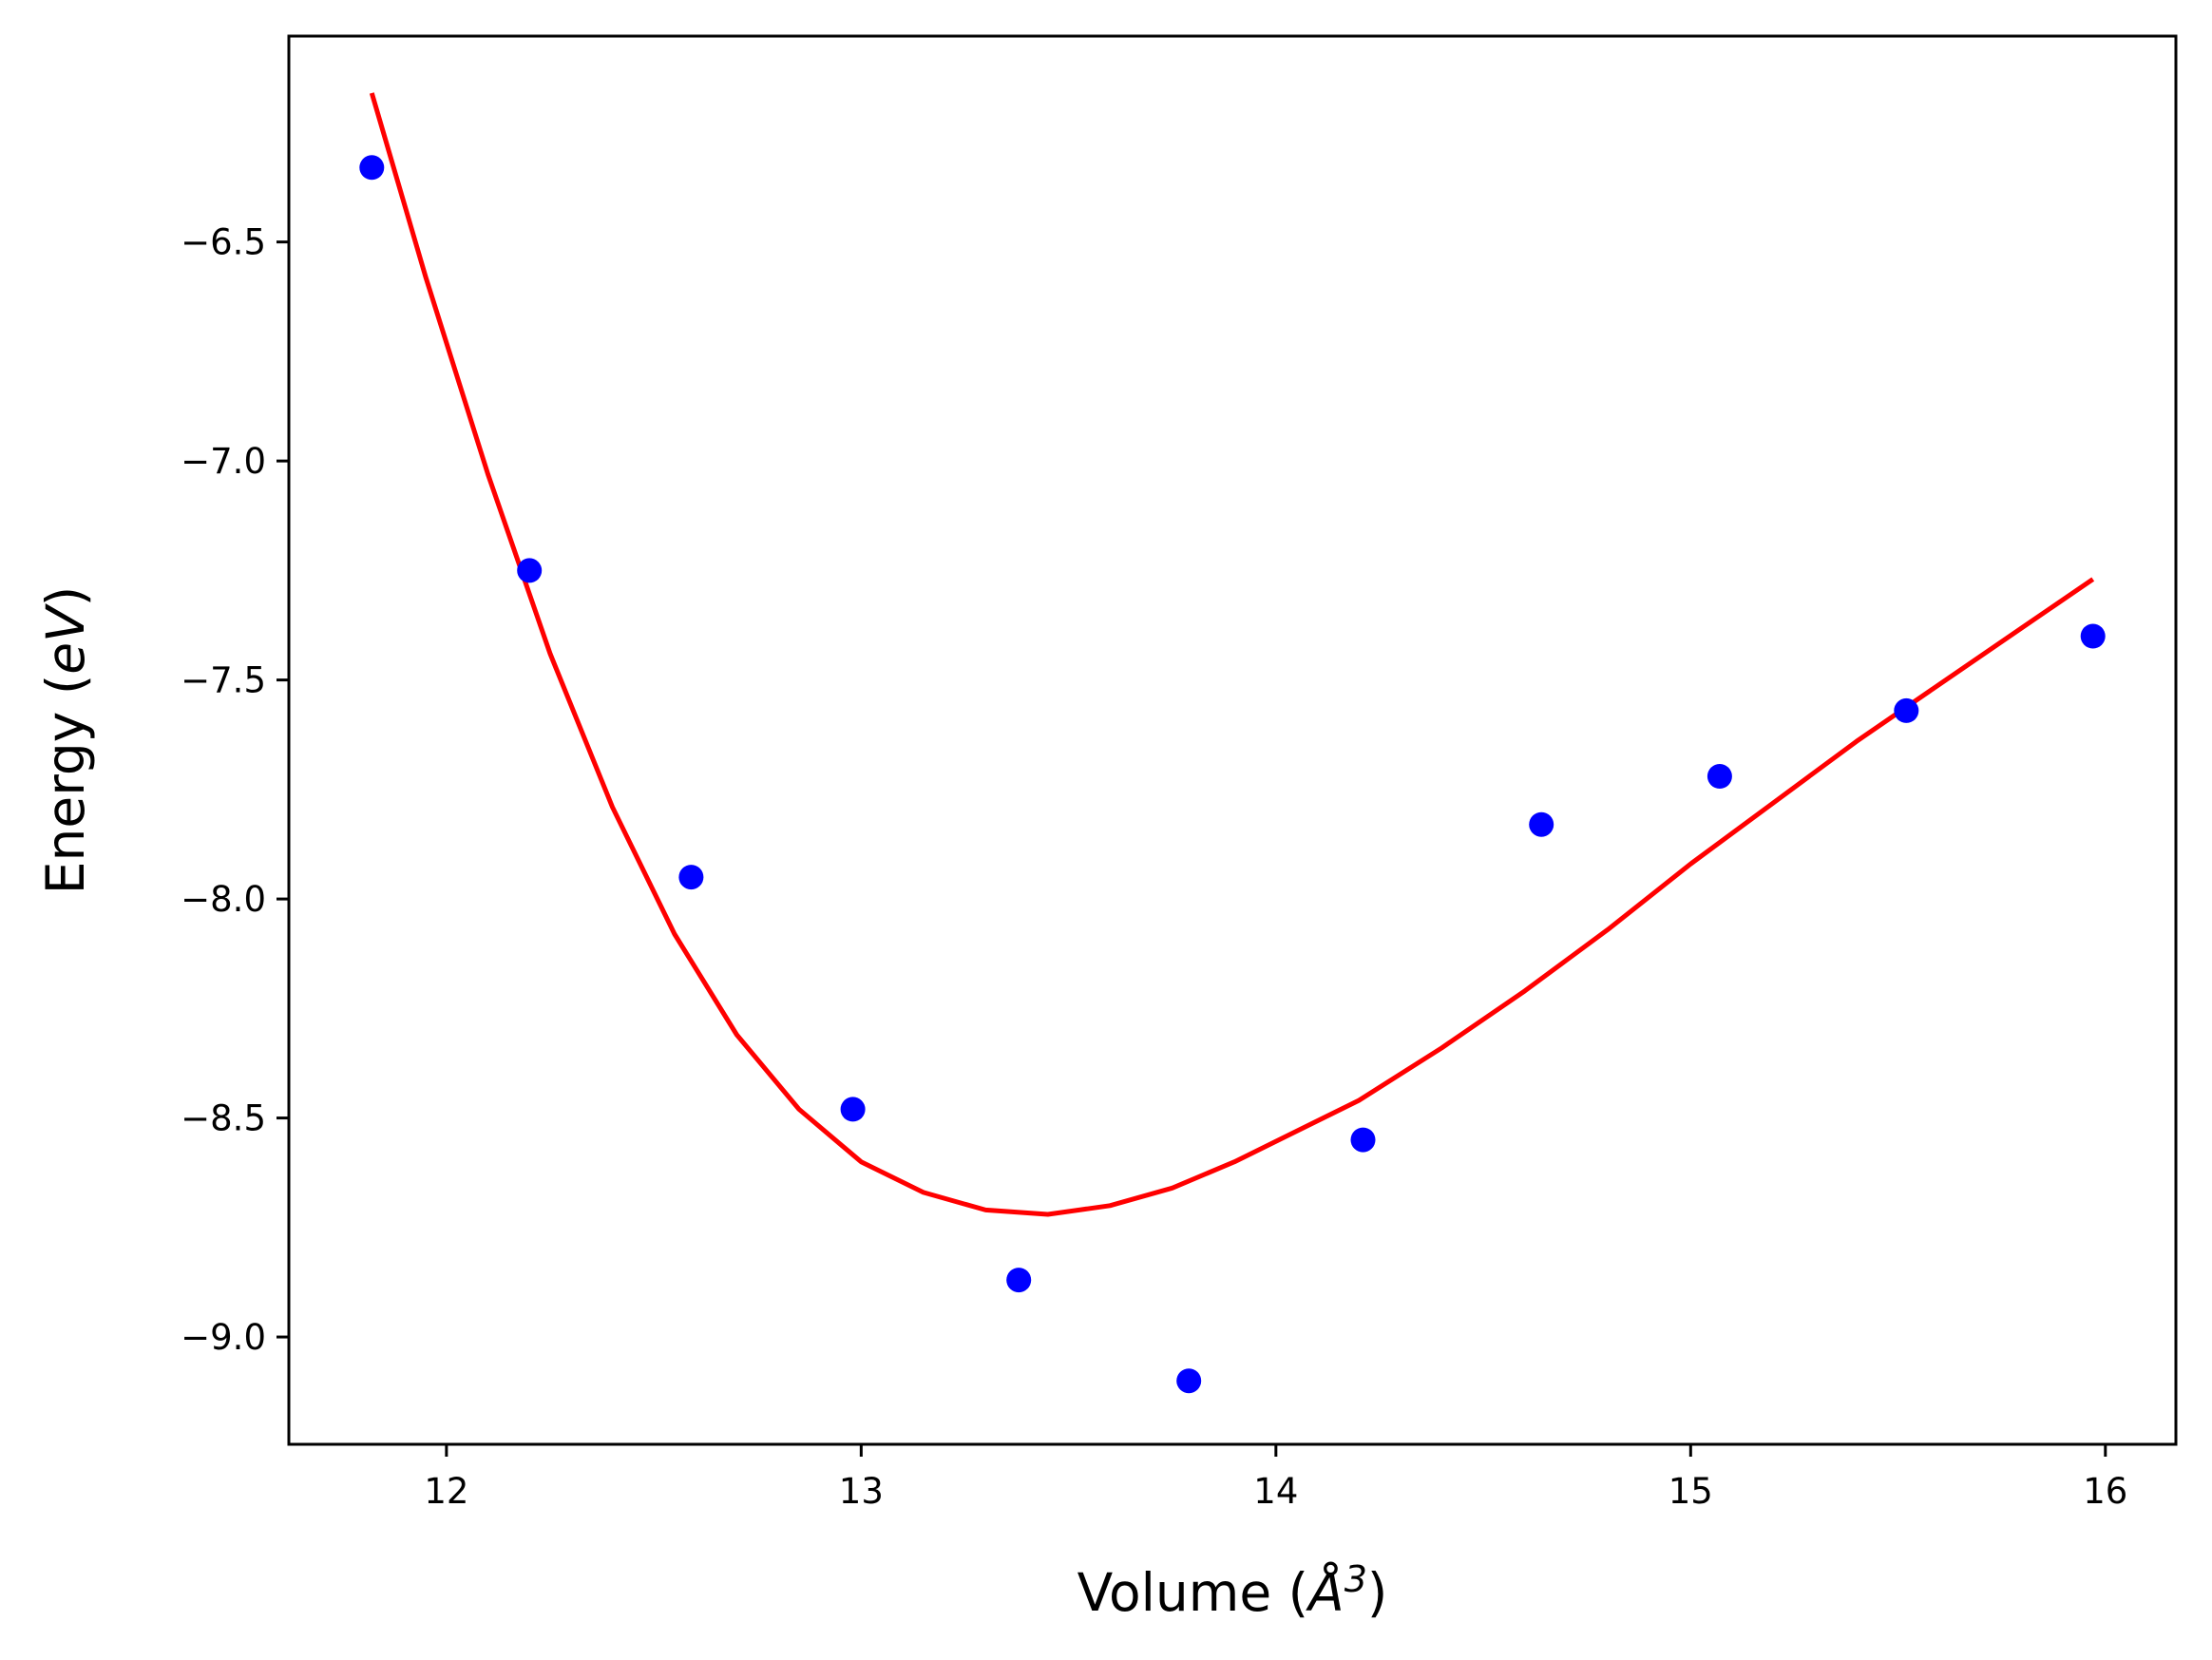  Describe the element at coordinates (1233, 1590) in the screenshot. I see `x-axis-label: Volume (Å3)` at that location.